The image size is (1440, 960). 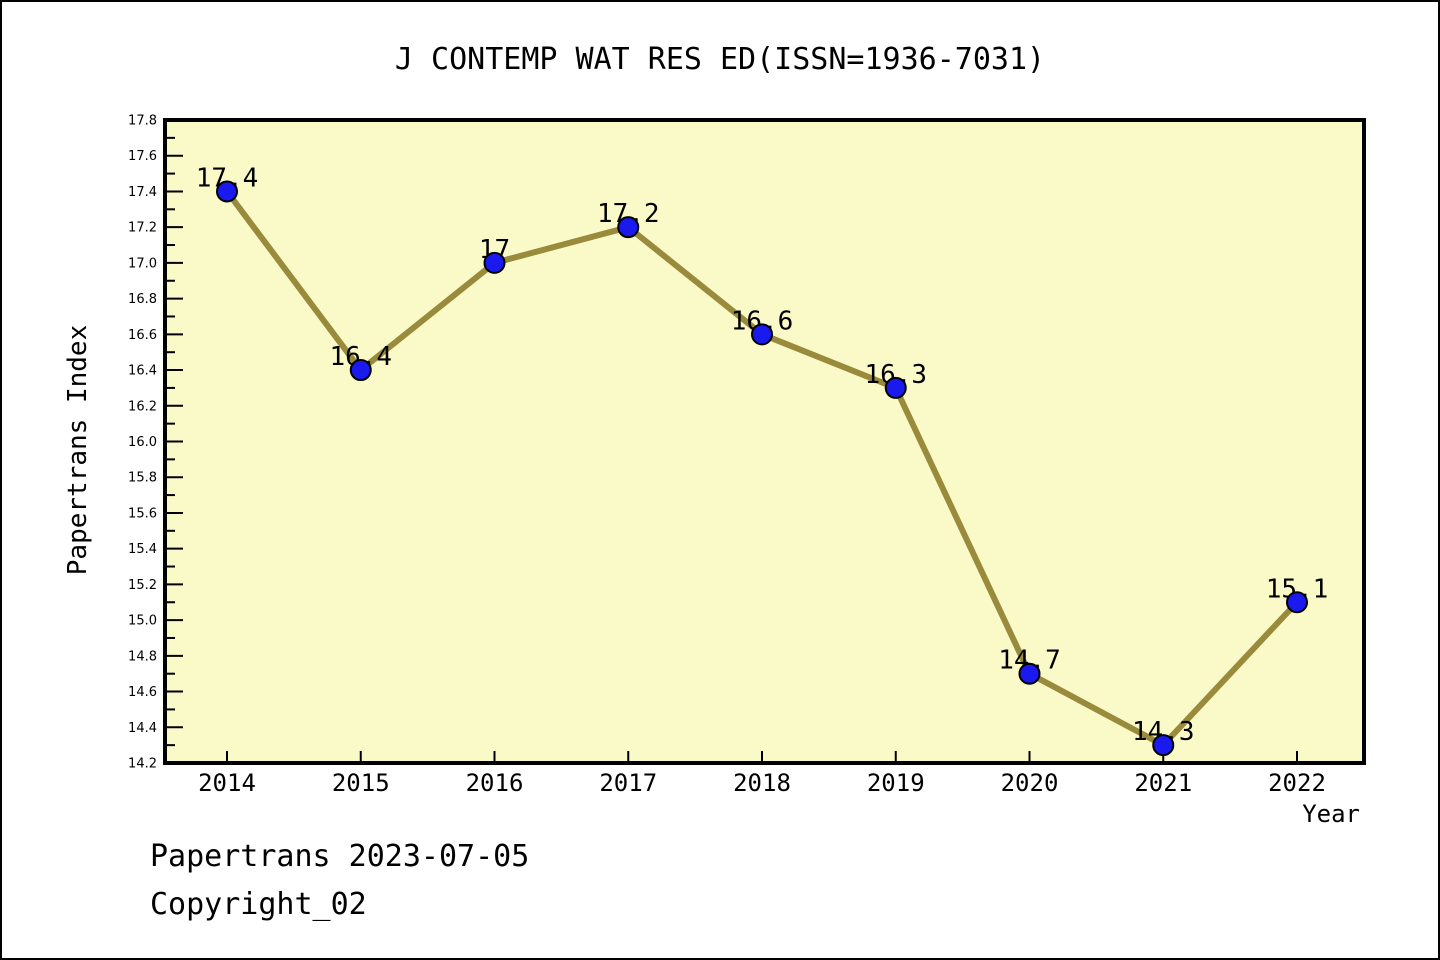 What do you see at coordinates (495, 783) in the screenshot?
I see `x-tick-label: 2016` at bounding box center [495, 783].